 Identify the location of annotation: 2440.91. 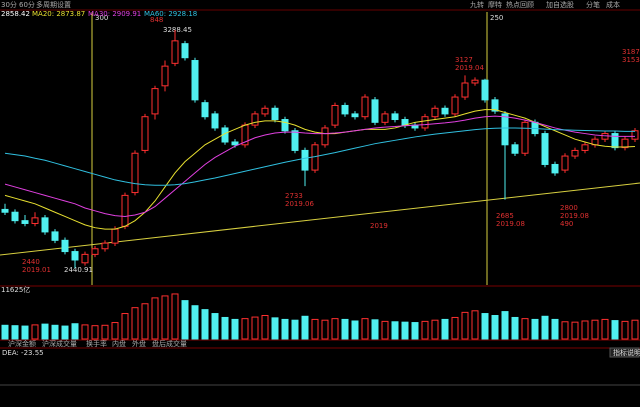
(78, 270).